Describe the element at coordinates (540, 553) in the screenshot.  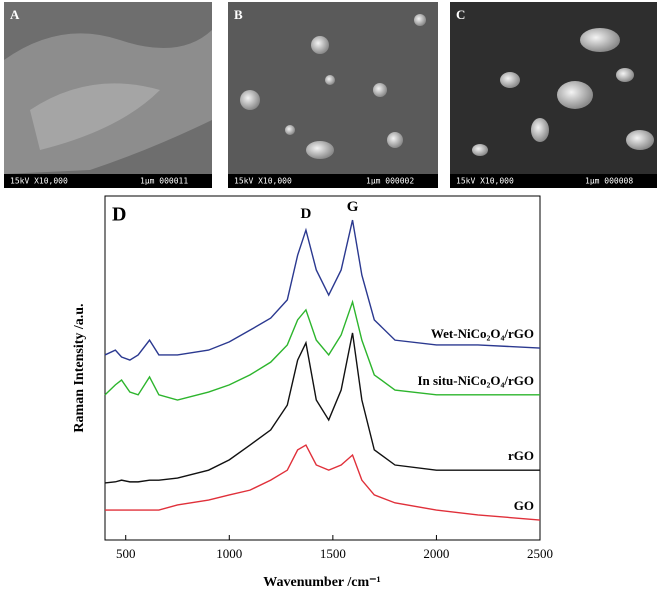
I see `x-tick-label: 2500` at that location.